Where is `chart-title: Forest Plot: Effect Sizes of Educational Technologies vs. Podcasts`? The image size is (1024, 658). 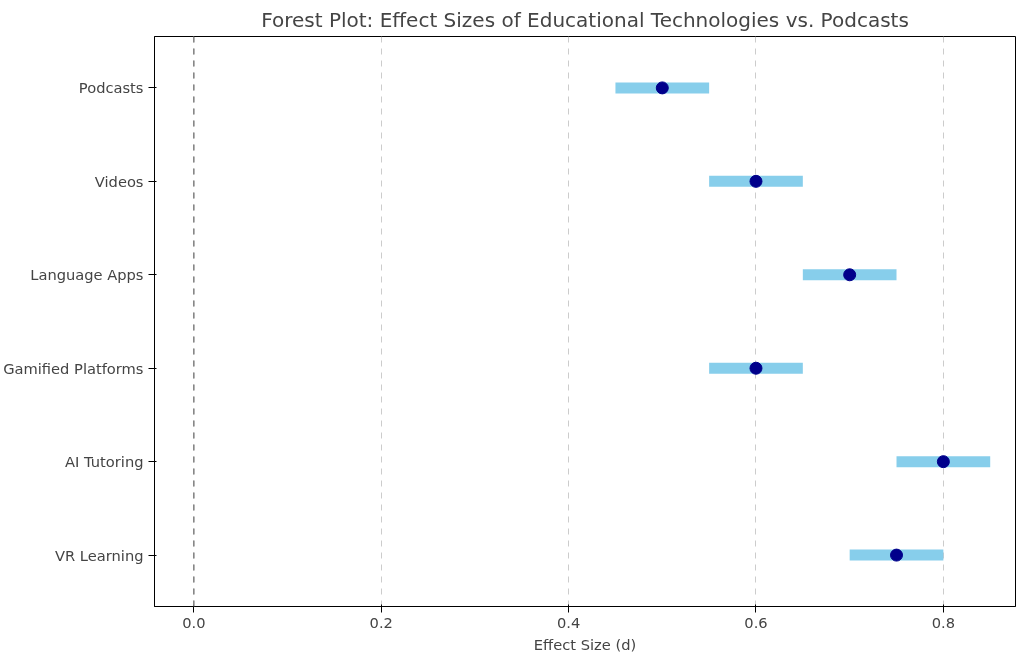 chart-title: Forest Plot: Effect Sizes of Educational Technologies vs. Podcasts is located at coordinates (585, 19).